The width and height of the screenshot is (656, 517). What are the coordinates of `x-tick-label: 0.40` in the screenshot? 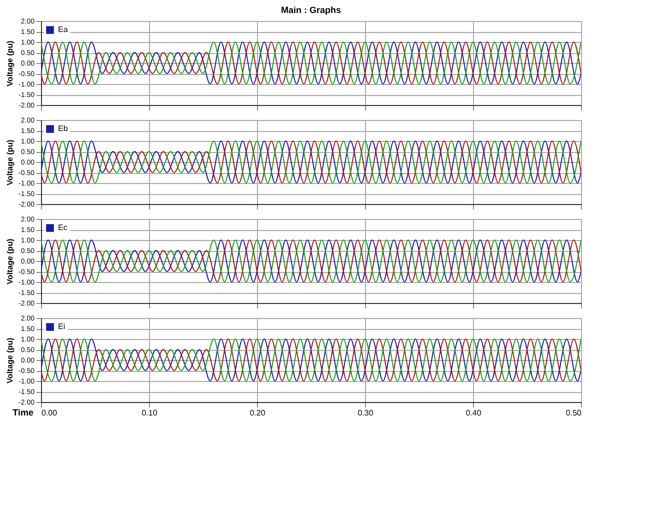 It's located at (474, 413).